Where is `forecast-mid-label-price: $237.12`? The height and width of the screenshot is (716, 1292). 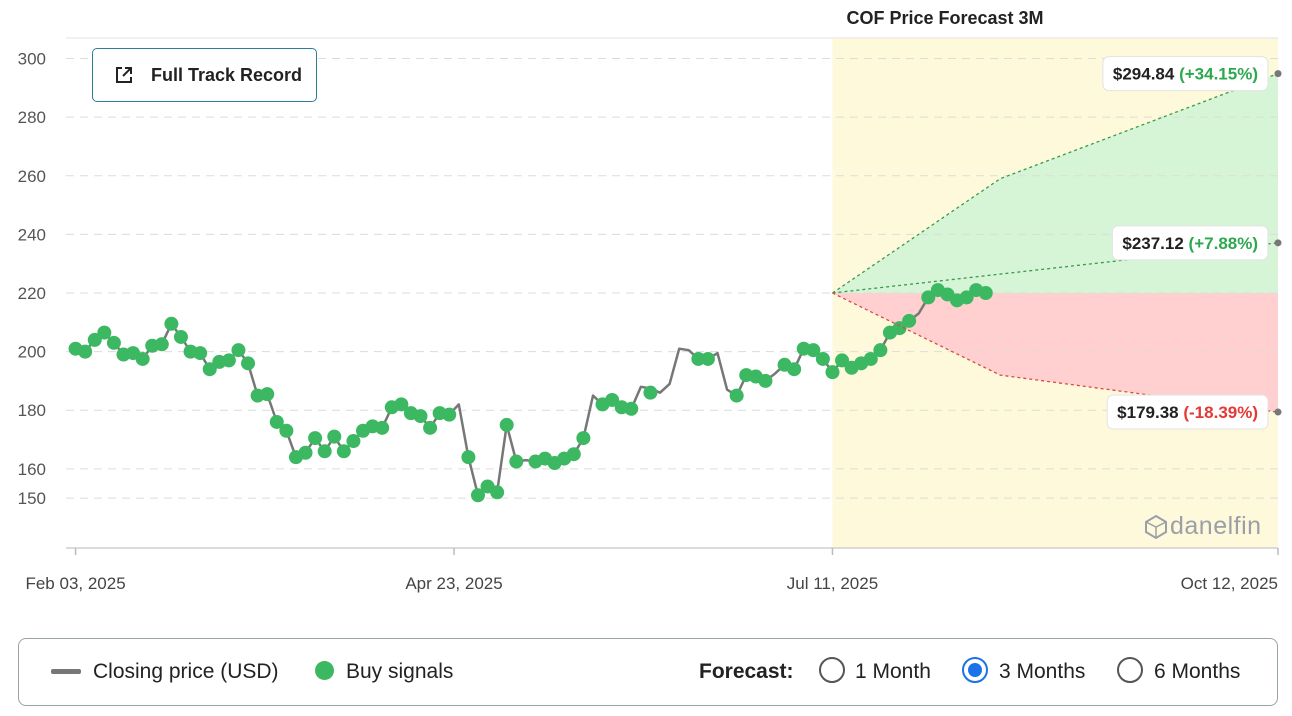 forecast-mid-label-price: $237.12 is located at coordinates (1155, 243).